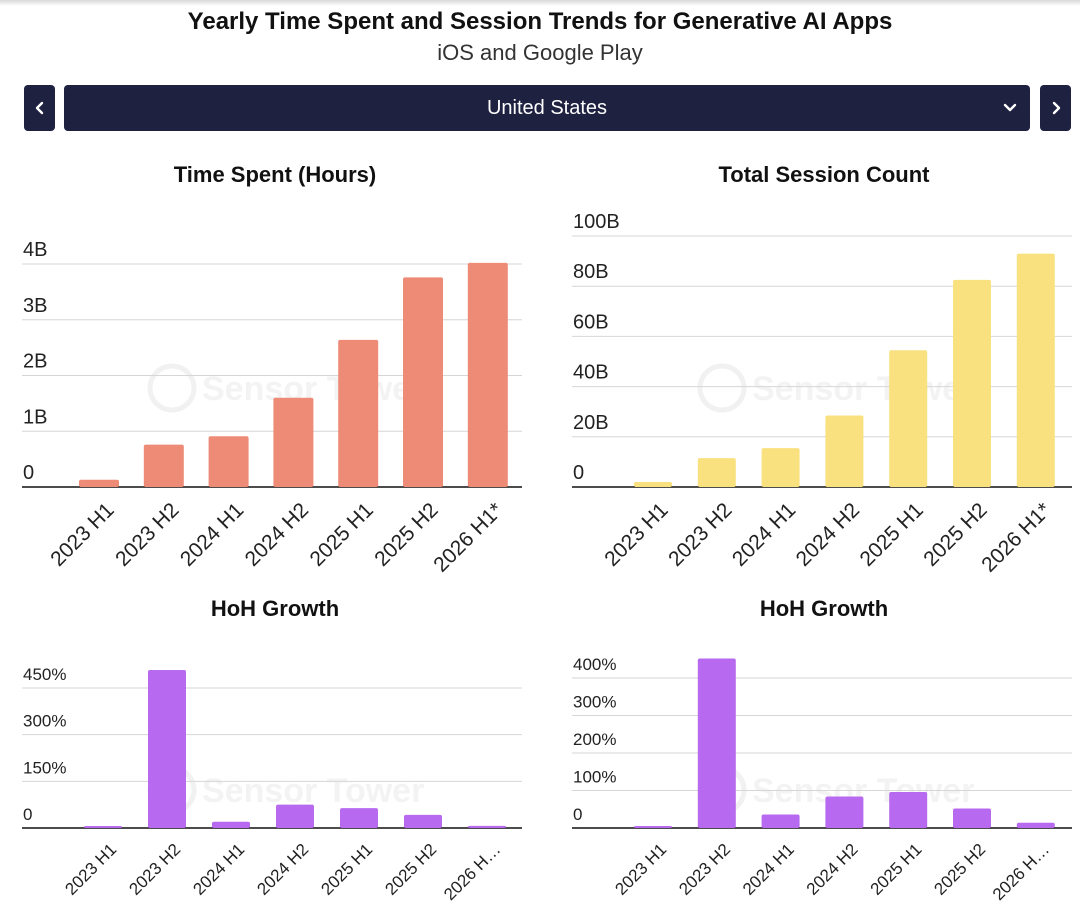 The height and width of the screenshot is (915, 1080). I want to click on y-tick-label: 100B, so click(596, 222).